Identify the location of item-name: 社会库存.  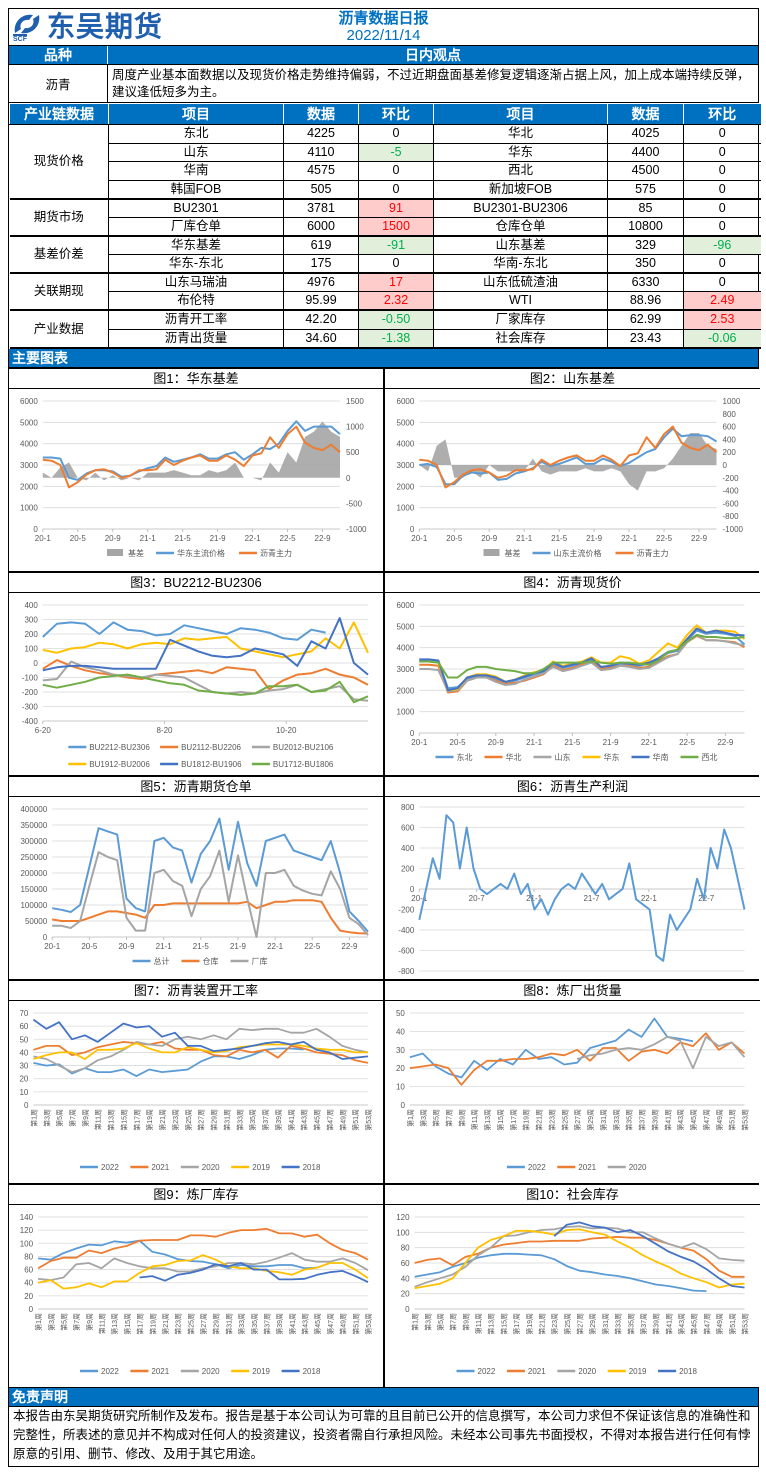
(520, 338).